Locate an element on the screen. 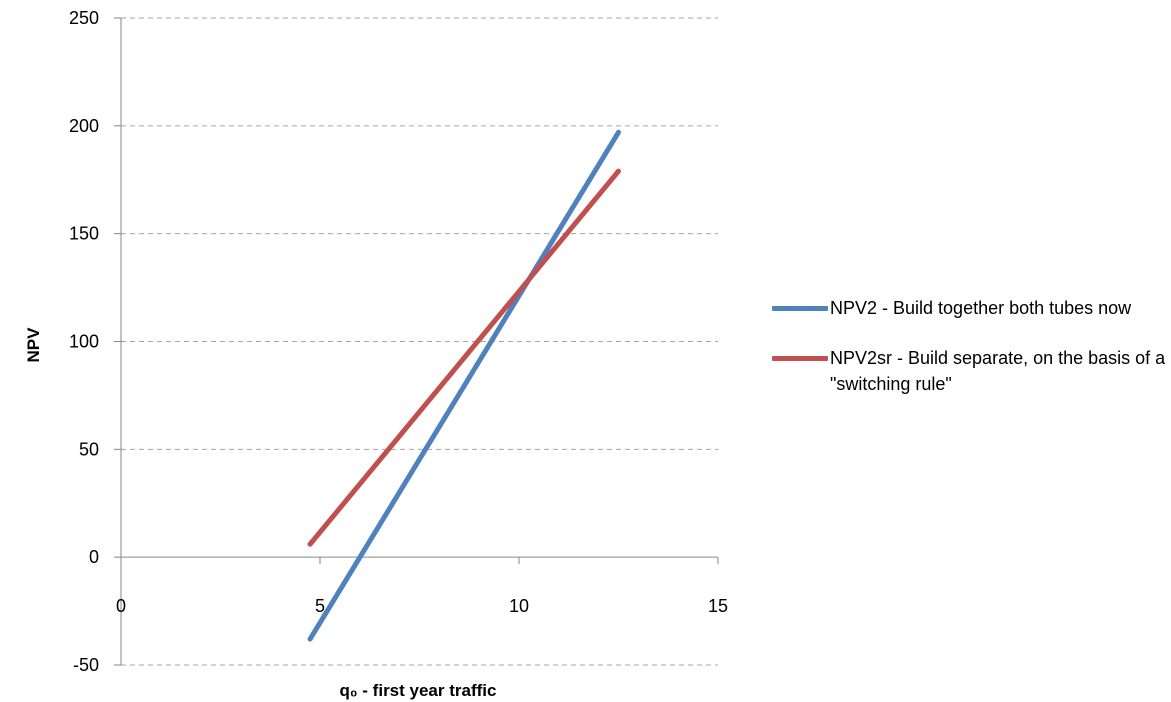 The width and height of the screenshot is (1171, 702). legend-swatch-npv2 is located at coordinates (800, 308).